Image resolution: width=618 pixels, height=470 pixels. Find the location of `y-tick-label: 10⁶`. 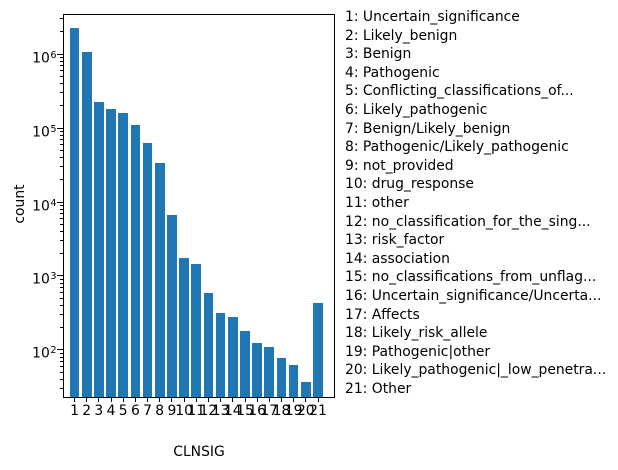

y-tick-label: 10⁶ is located at coordinates (44, 58).